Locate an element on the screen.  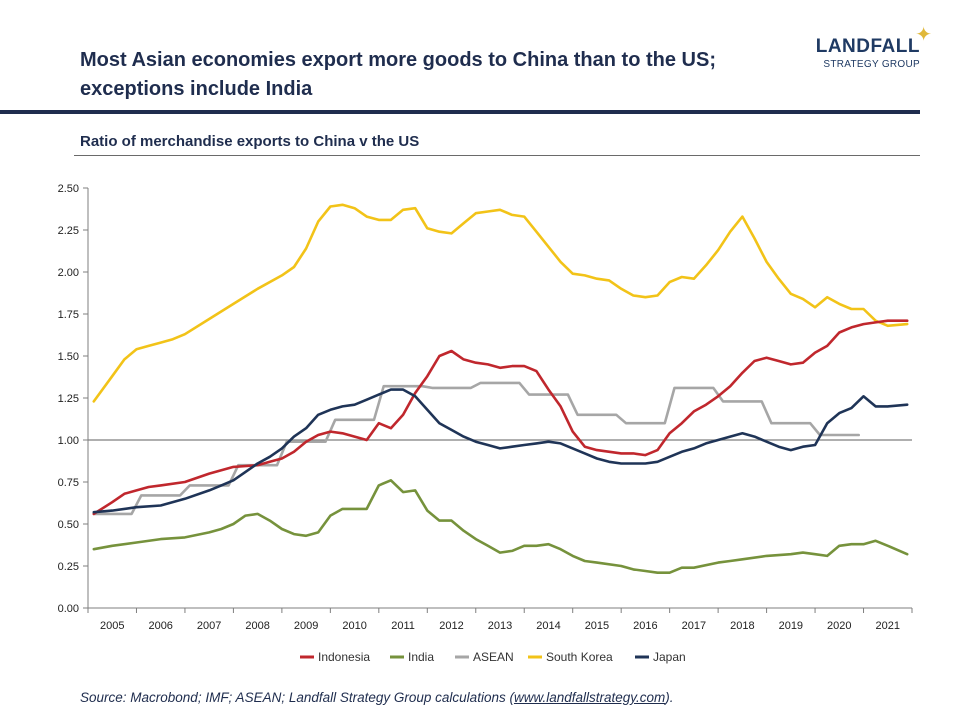
legend-label-asean: ASEAN is located at coordinates (493, 657).